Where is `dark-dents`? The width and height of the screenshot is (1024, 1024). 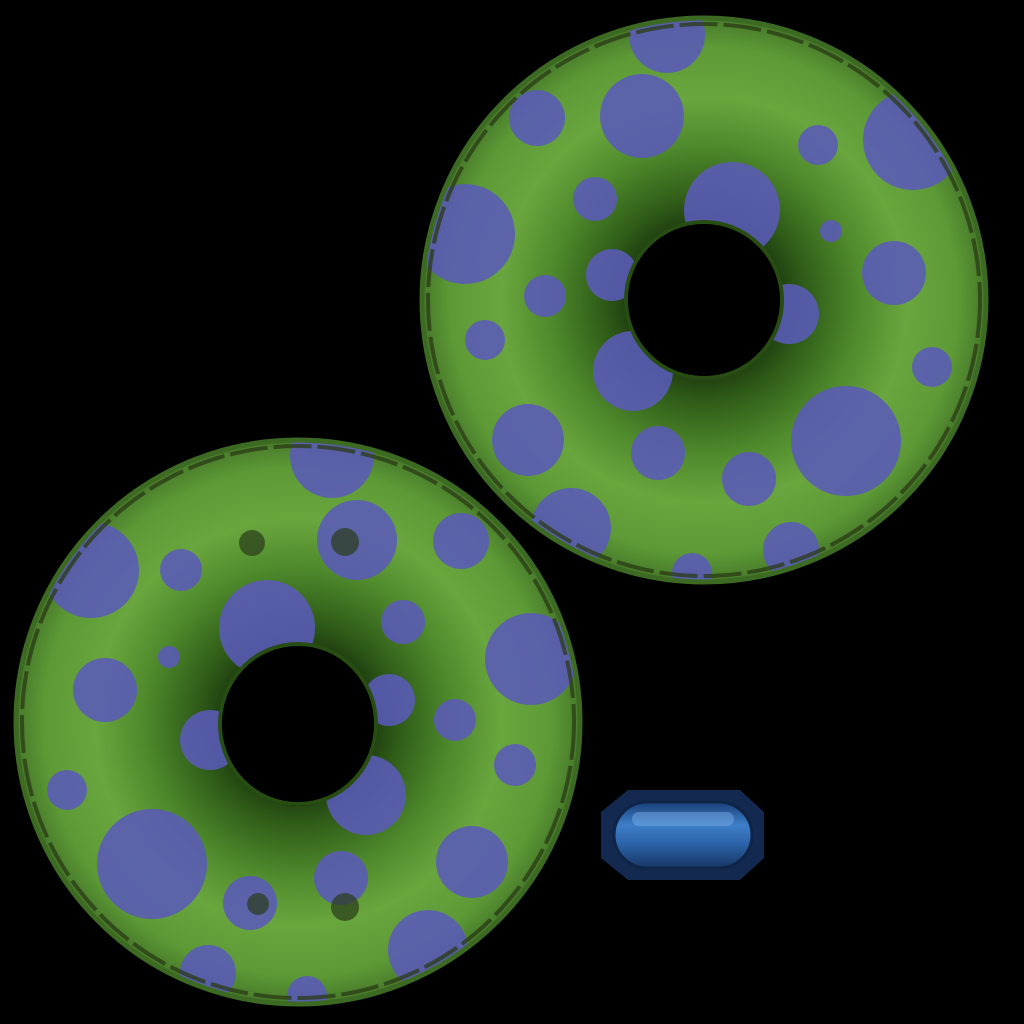 dark-dents is located at coordinates (299, 724).